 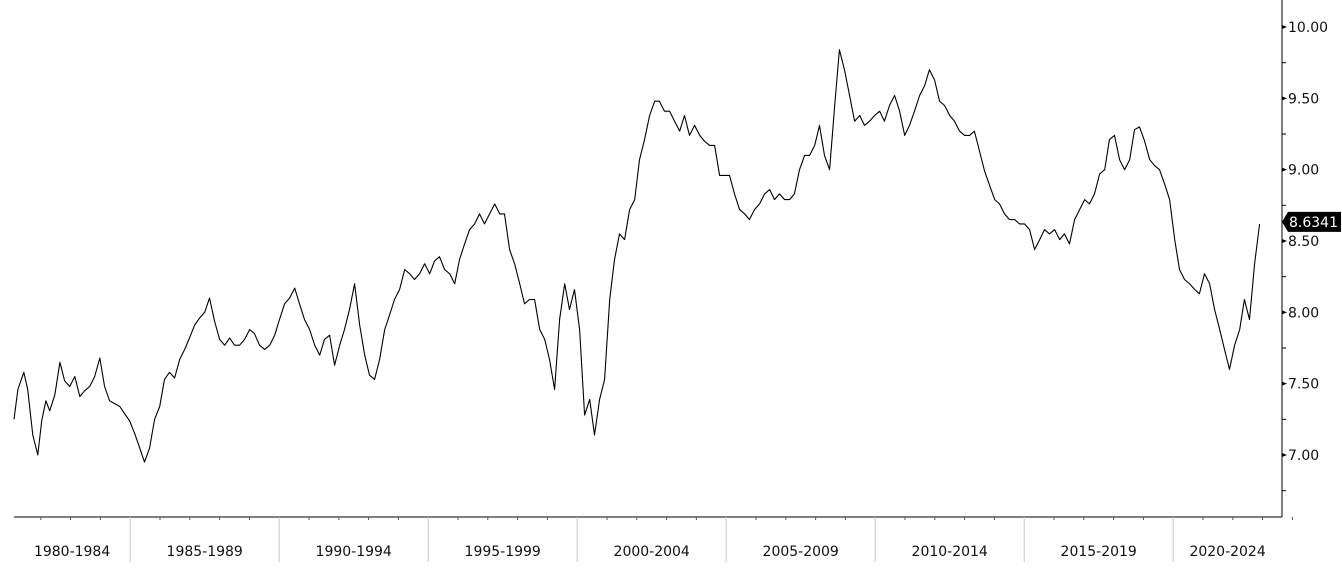 I want to click on x-category-label: 1985-1989, so click(x=205, y=552).